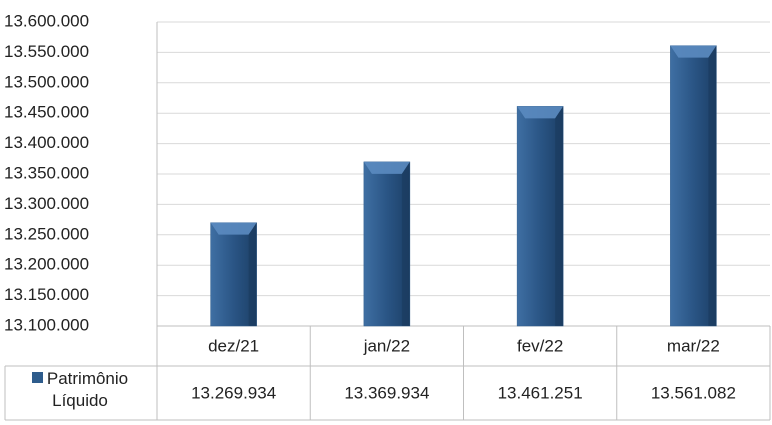 This screenshot has width=772, height=425. Describe the element at coordinates (233, 345) in the screenshot. I see `x-tick-label: dez/21` at that location.